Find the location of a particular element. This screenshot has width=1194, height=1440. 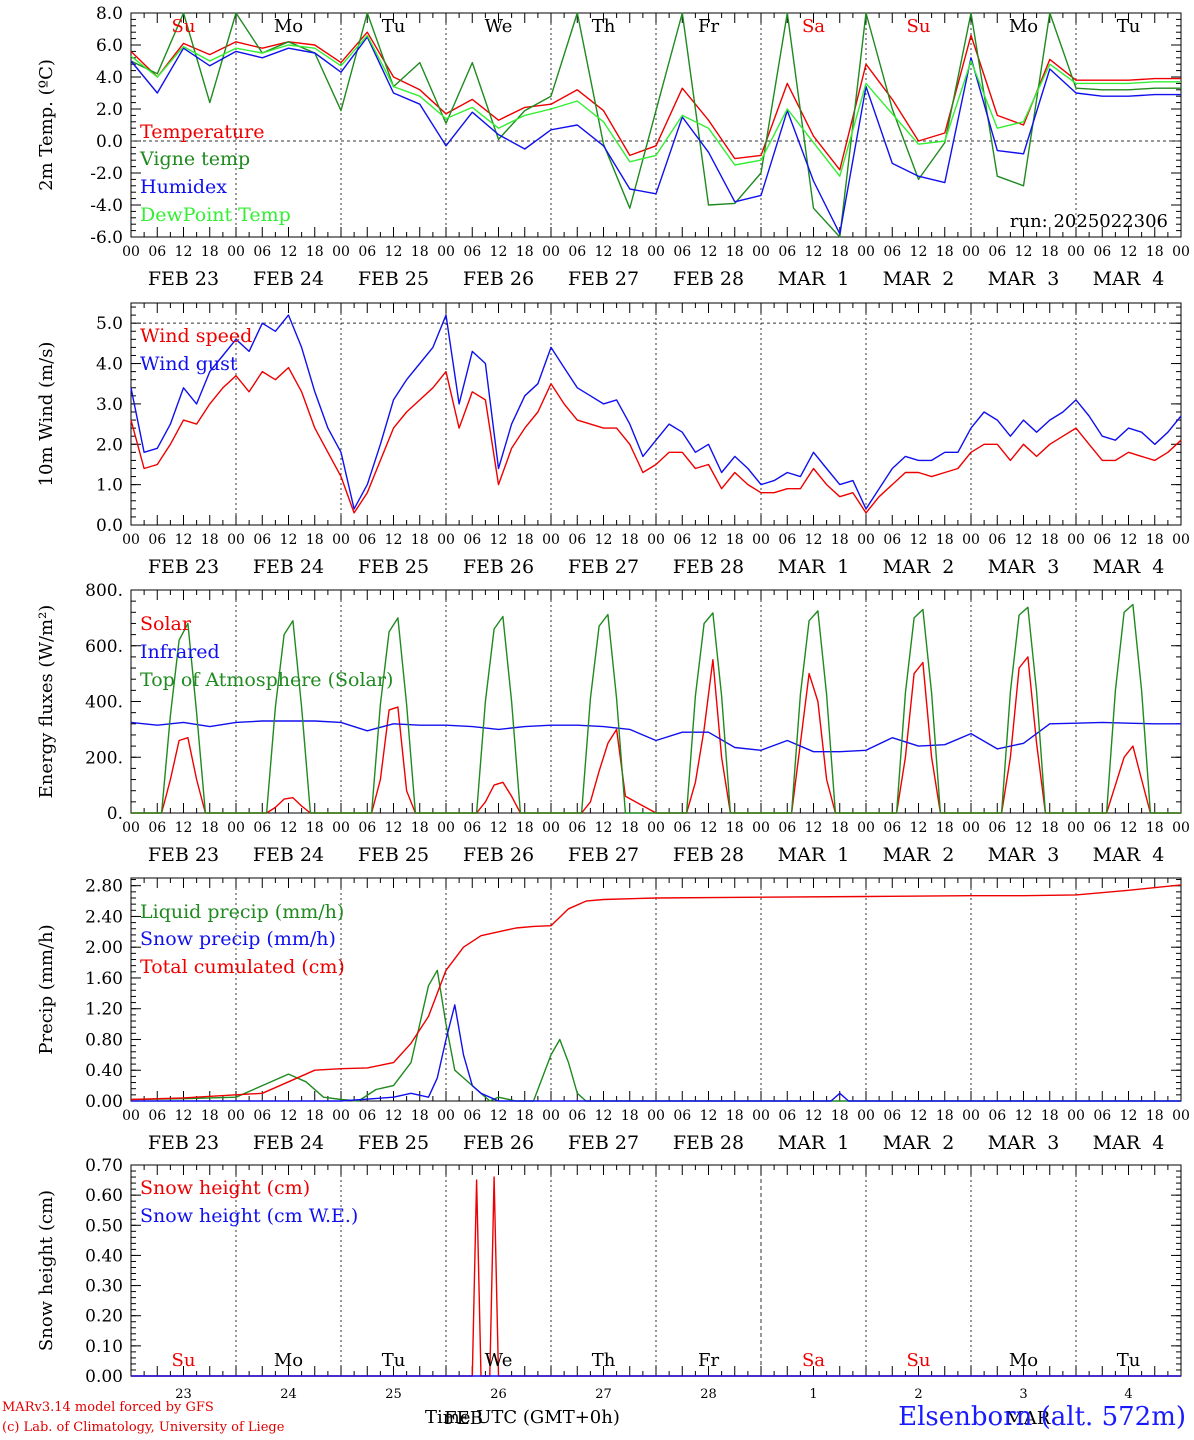

weekday-label: Th is located at coordinates (604, 26).